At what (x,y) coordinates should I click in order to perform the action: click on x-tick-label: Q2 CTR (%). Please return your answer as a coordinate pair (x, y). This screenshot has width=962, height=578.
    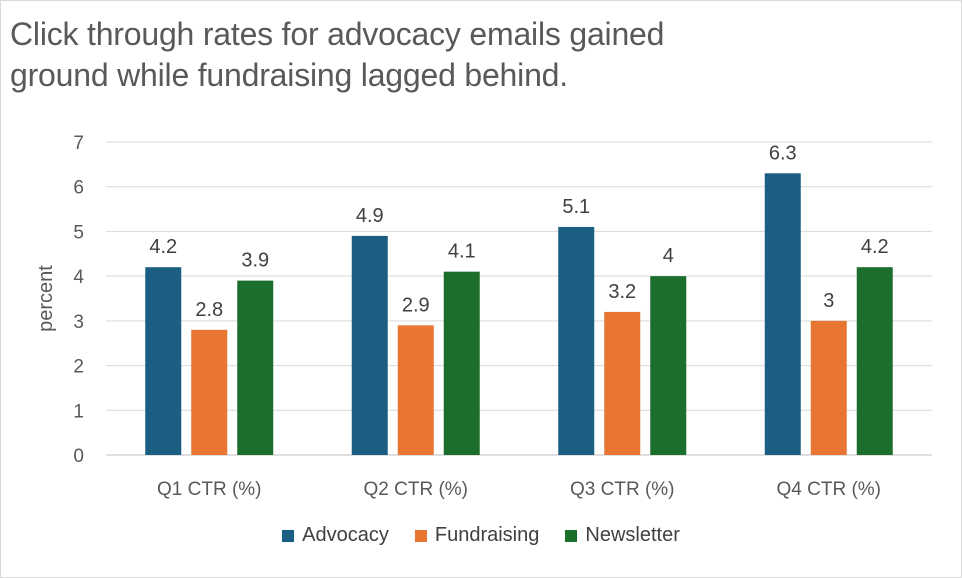
    Looking at the image, I should click on (416, 489).